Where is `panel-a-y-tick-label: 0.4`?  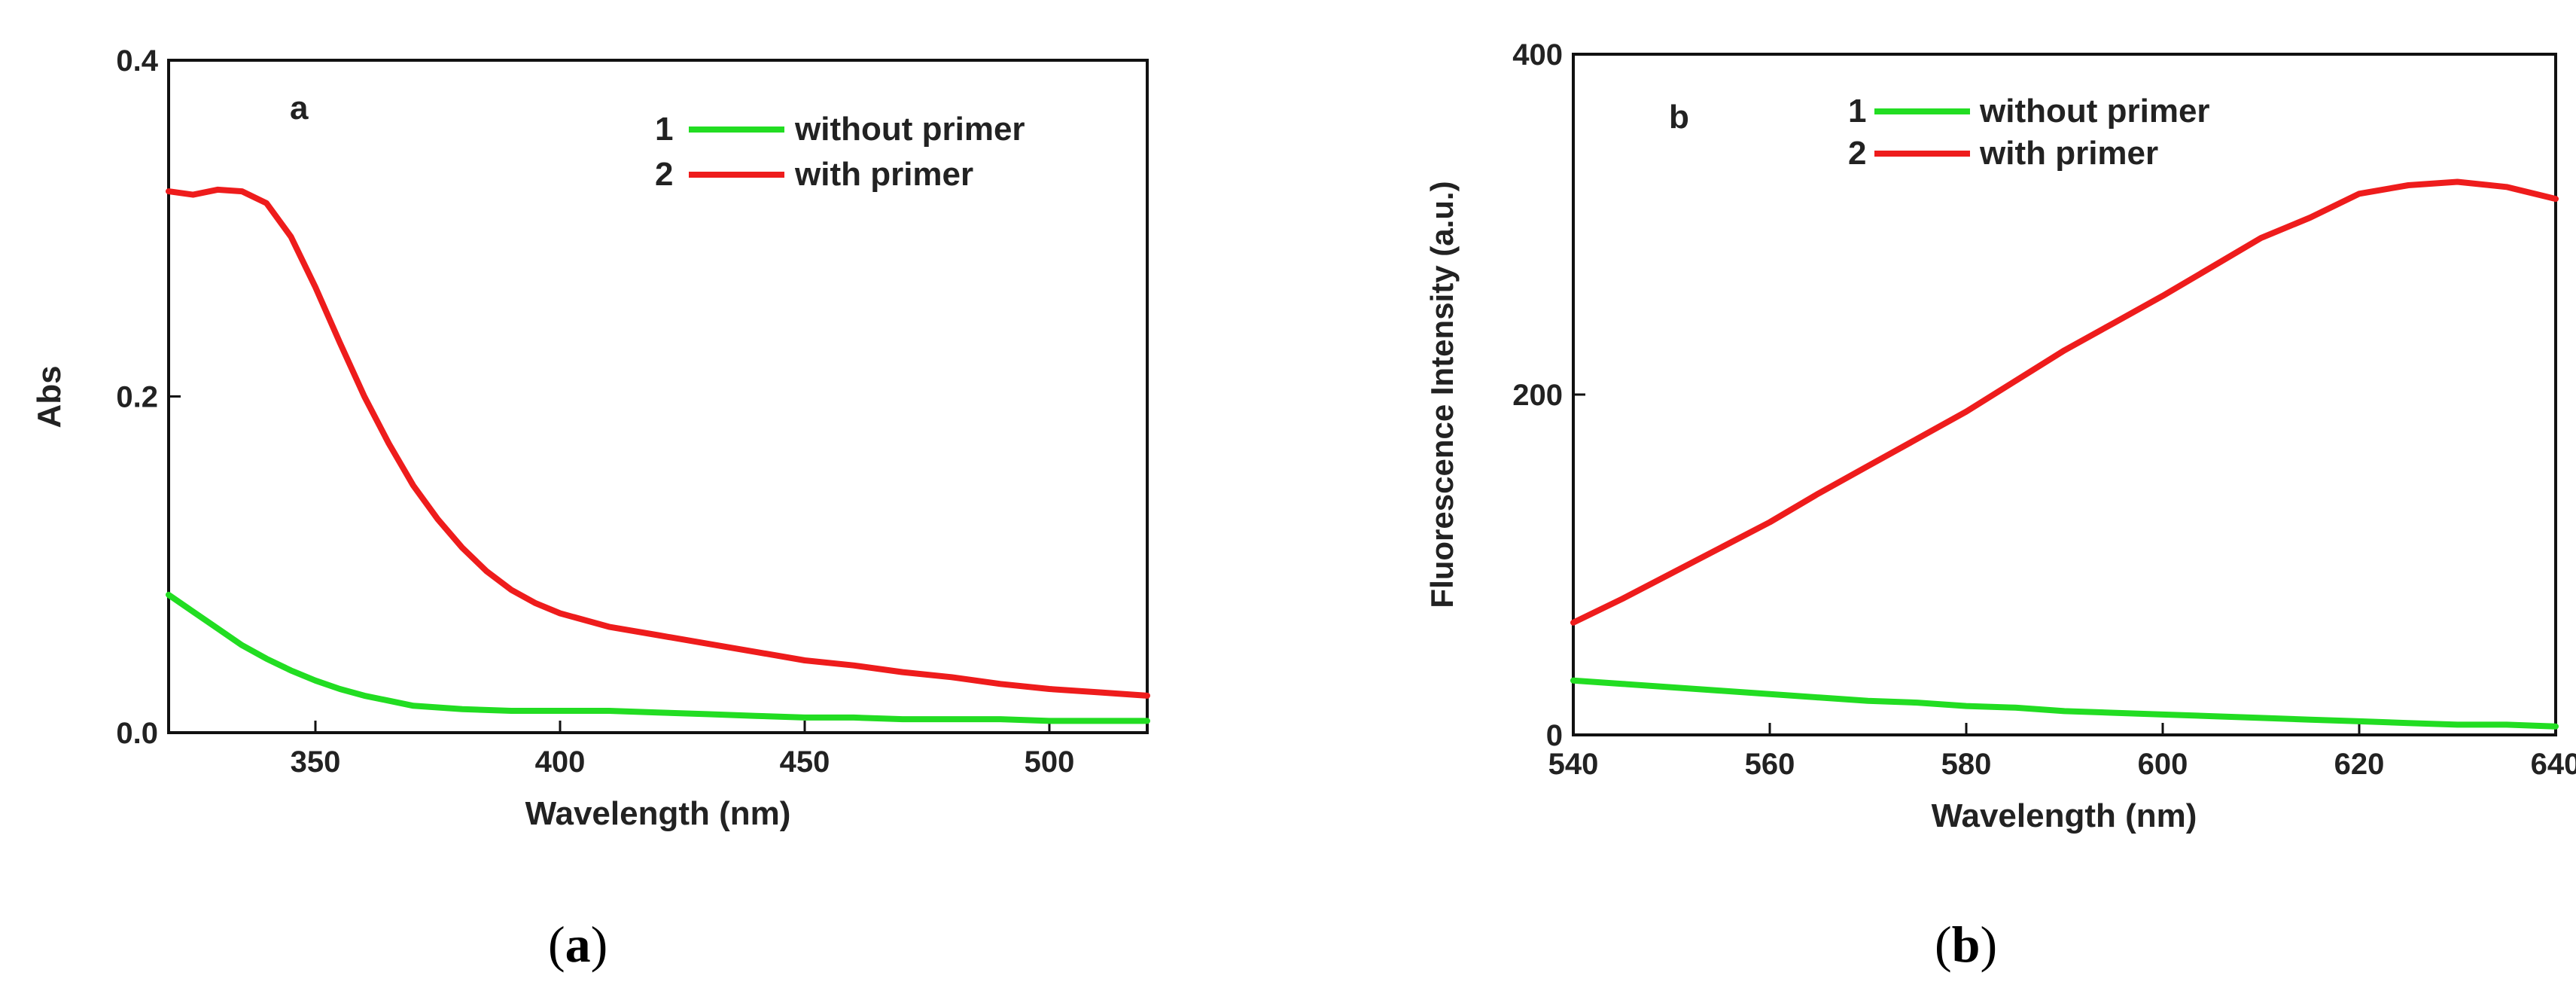 panel-a-y-tick-label: 0.4 is located at coordinates (137, 61).